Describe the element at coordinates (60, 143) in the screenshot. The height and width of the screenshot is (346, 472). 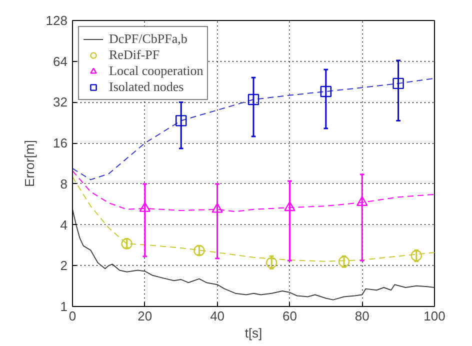
I see `y-tick-label: 16` at that location.